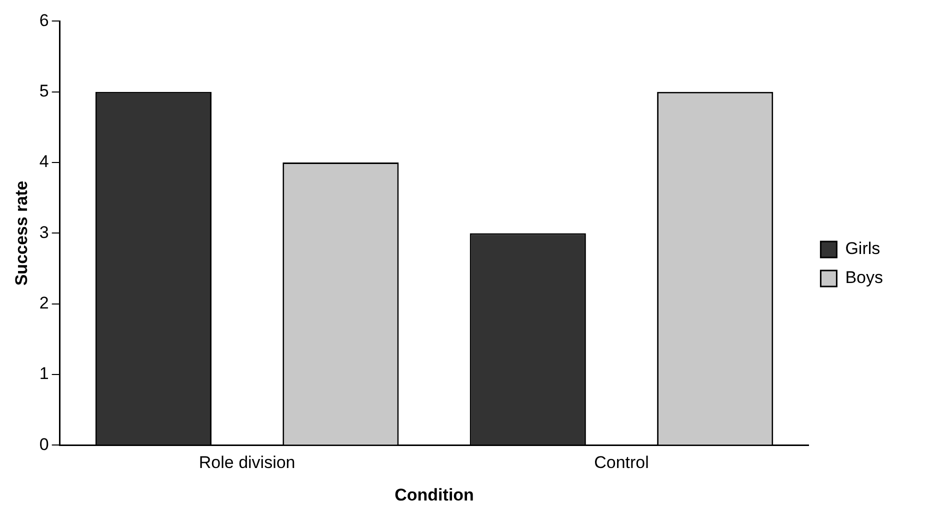 This screenshot has width=925, height=522. What do you see at coordinates (862, 248) in the screenshot?
I see `legend-label: Girls` at bounding box center [862, 248].